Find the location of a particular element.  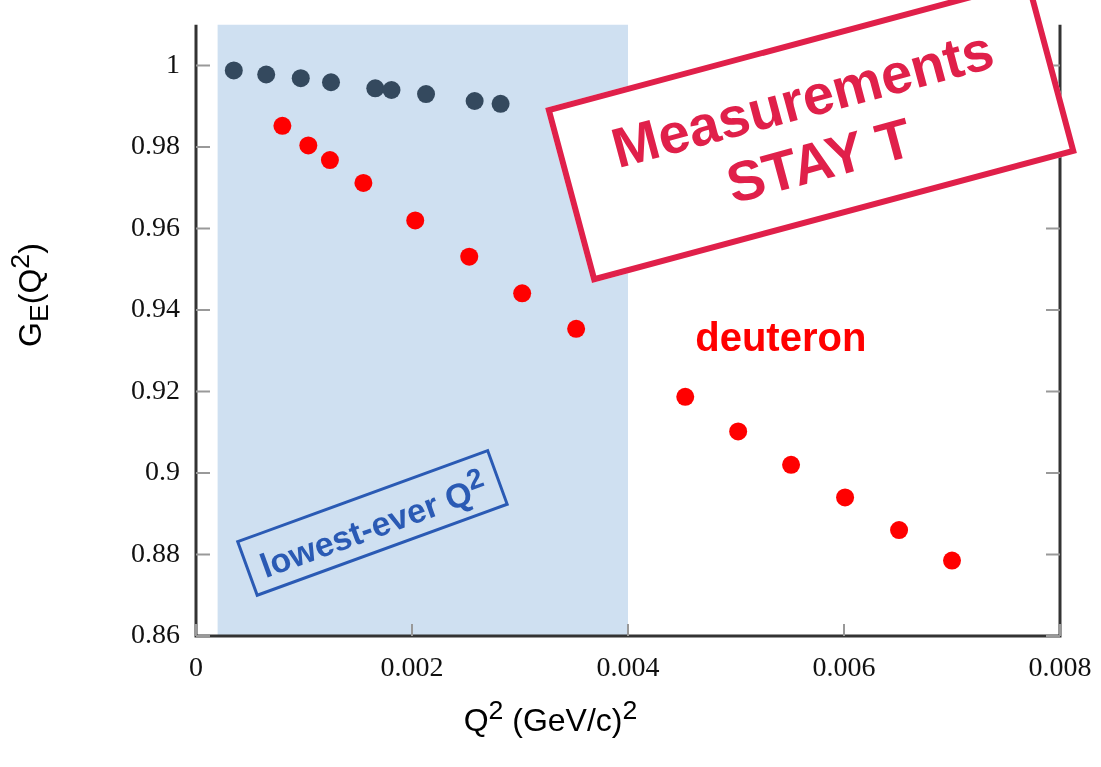

y-tick-label: 0.98 is located at coordinates (155, 145).